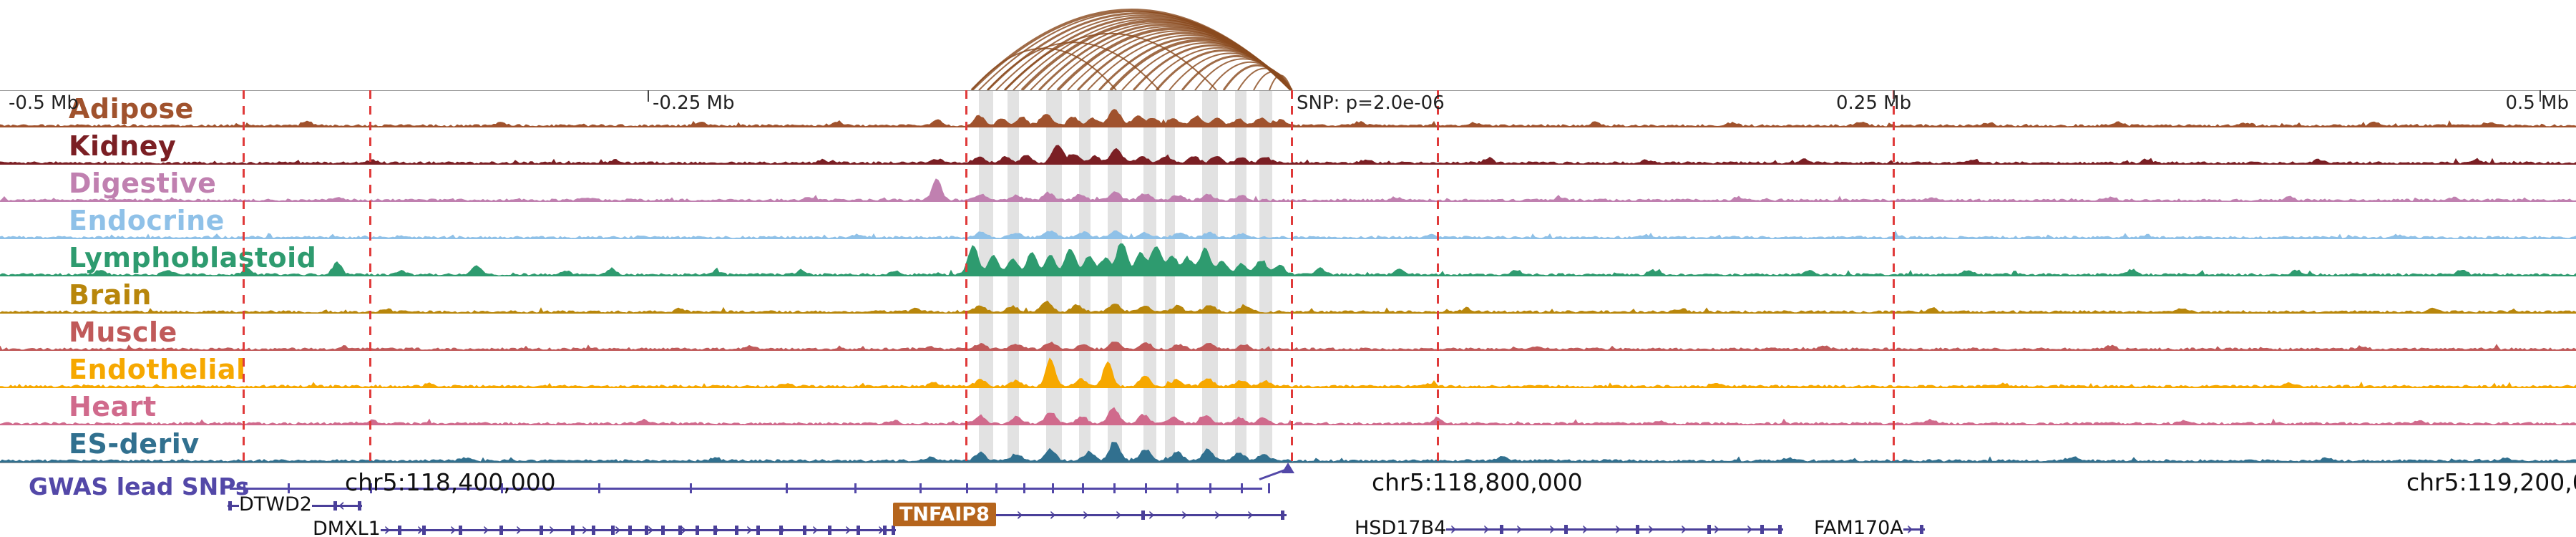 The image size is (2576, 537). Describe the element at coordinates (1371, 103) in the screenshot. I see `axis-label-snp-pvalue: SNP: p=2.0e-06` at that location.